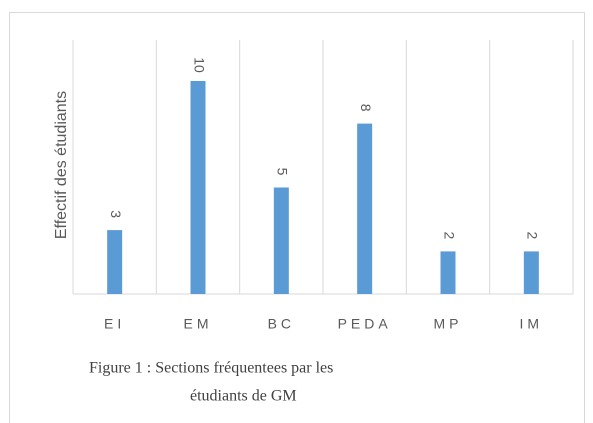  Describe the element at coordinates (532, 324) in the screenshot. I see `x-tick-label: IM` at that location.